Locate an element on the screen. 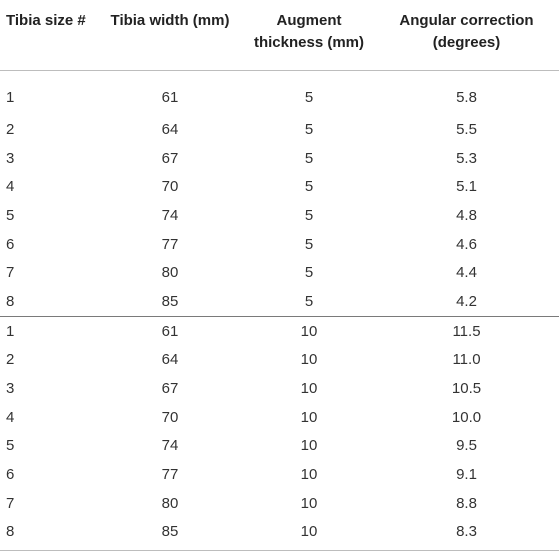 The width and height of the screenshot is (559, 551). cell-angular-correction: 4.4 is located at coordinates (466, 273).